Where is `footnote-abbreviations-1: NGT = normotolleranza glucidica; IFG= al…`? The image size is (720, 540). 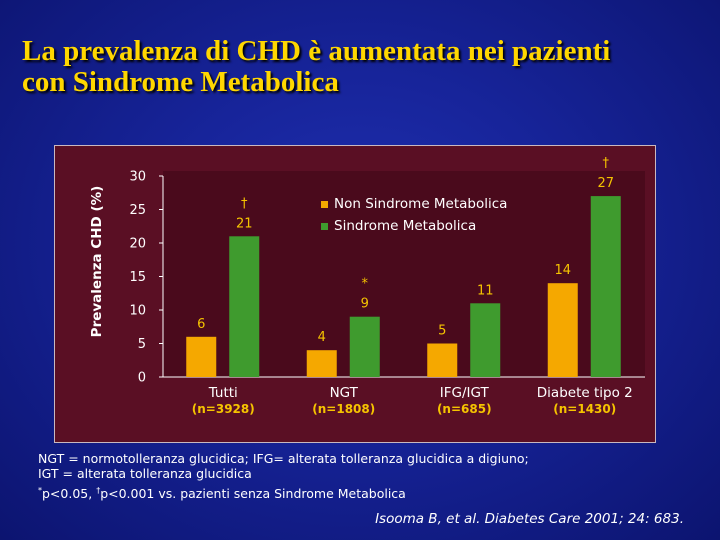 footnote-abbreviations-1: NGT = normotolleranza glucidica; IFG= al… is located at coordinates (283, 458).